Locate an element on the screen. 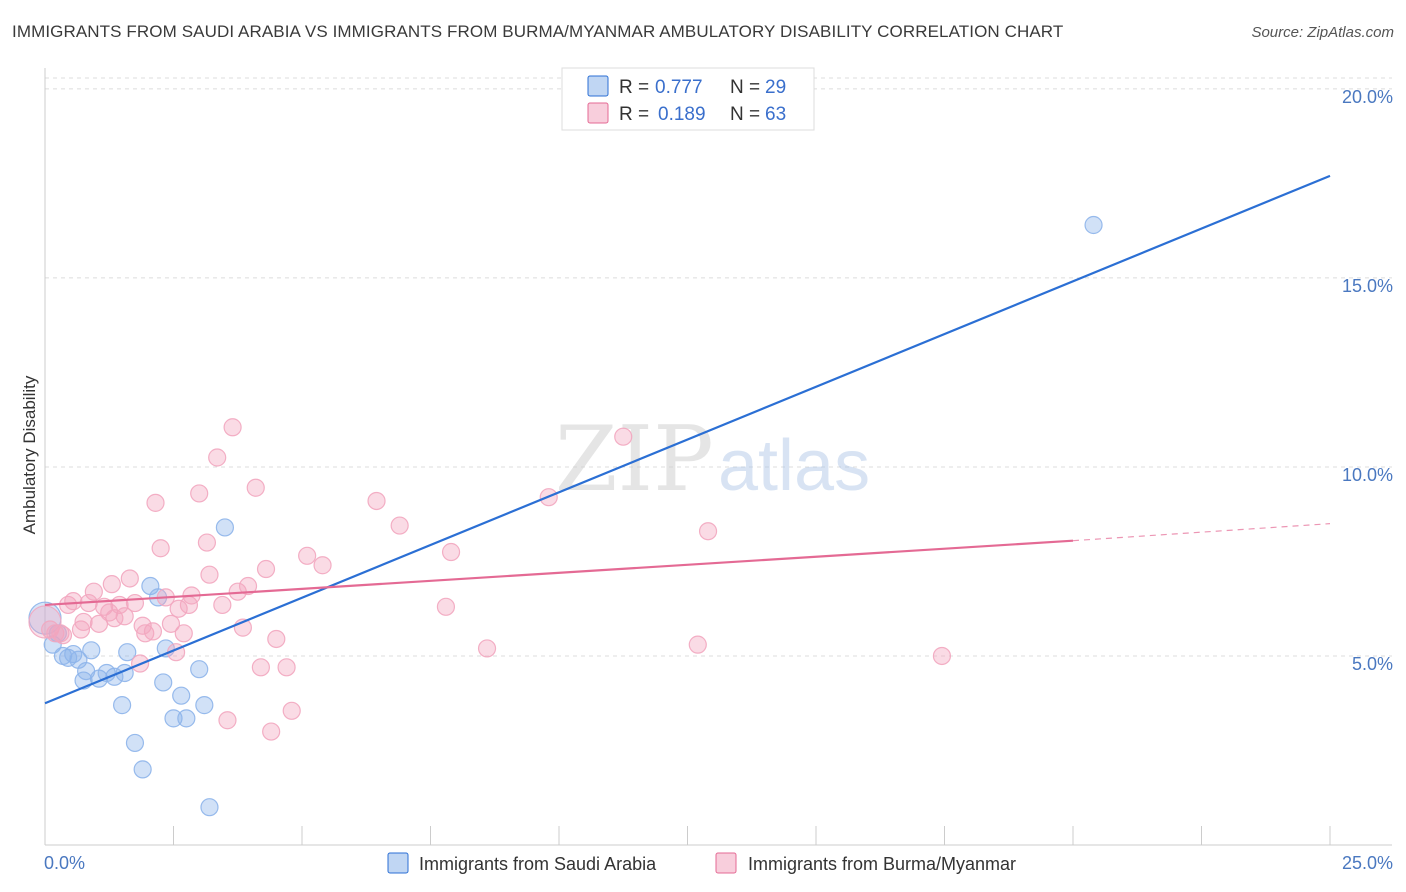 The height and width of the screenshot is (892, 1406). source-credit: Source: ZipAtlas.com is located at coordinates (1322, 32).